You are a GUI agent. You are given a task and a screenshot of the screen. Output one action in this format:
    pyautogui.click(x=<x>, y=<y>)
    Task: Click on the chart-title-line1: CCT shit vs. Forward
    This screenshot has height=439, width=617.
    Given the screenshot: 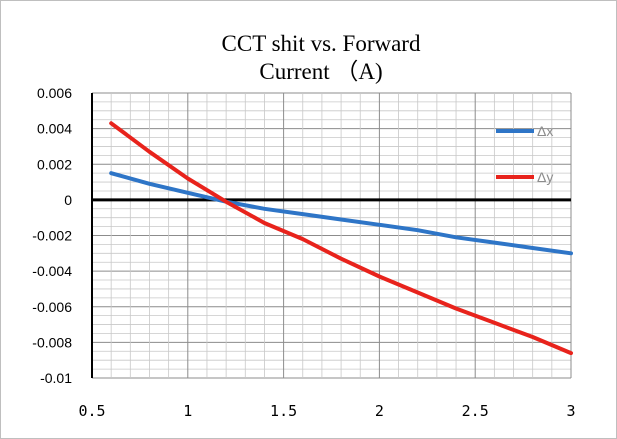 What is the action you would take?
    pyautogui.click(x=321, y=43)
    